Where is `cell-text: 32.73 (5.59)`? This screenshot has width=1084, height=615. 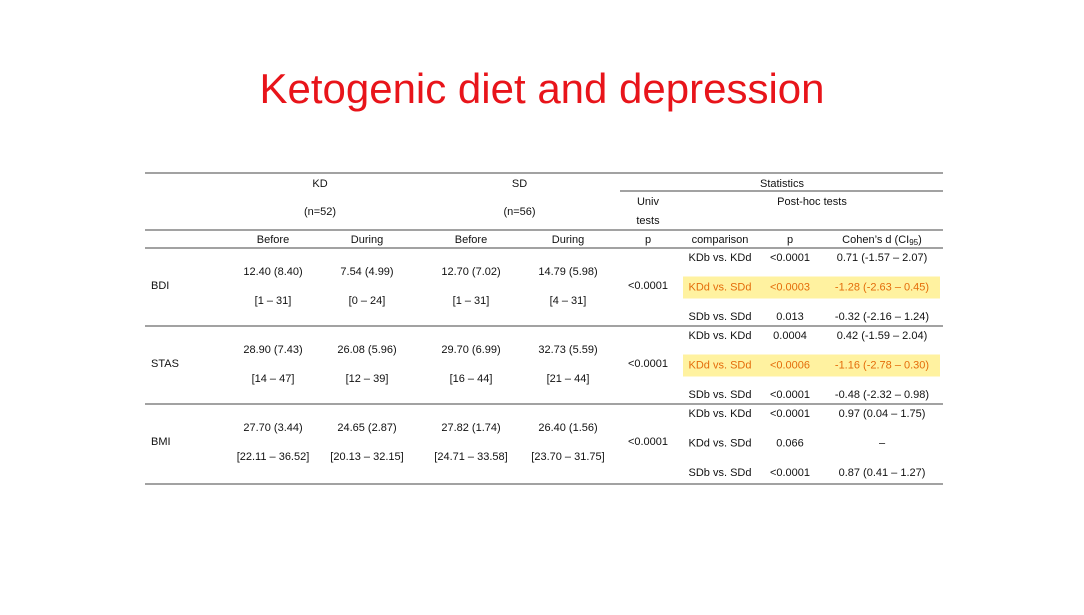
cell-text: 32.73 (5.59) is located at coordinates (567, 350).